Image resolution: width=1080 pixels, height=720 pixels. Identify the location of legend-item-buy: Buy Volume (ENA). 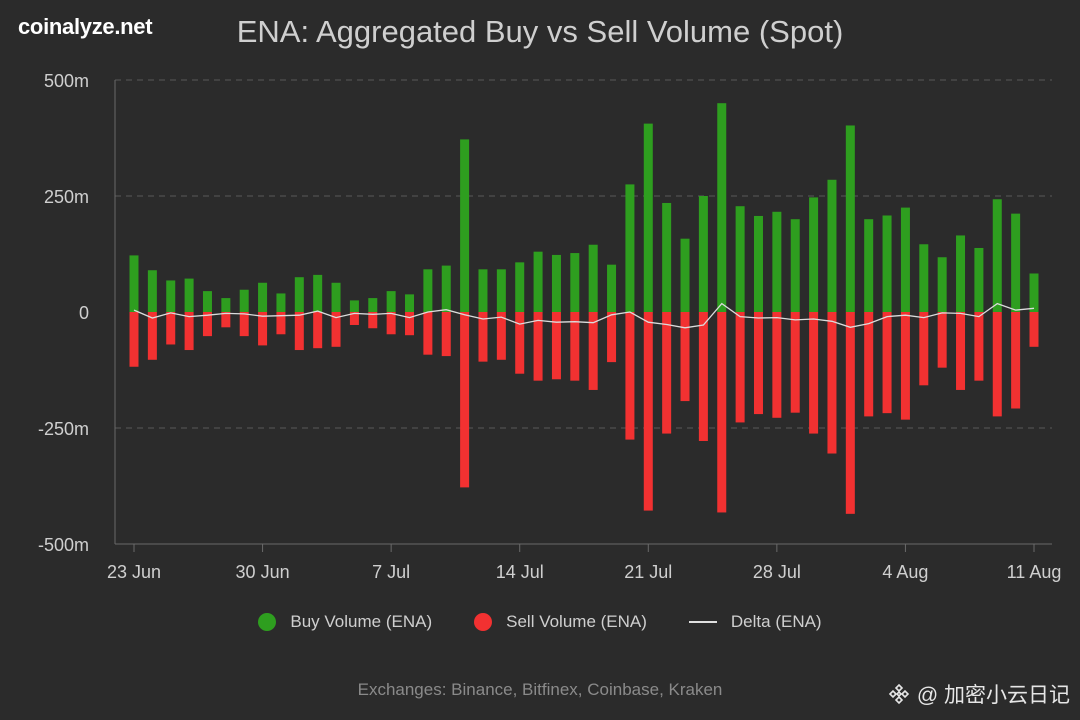
(345, 622).